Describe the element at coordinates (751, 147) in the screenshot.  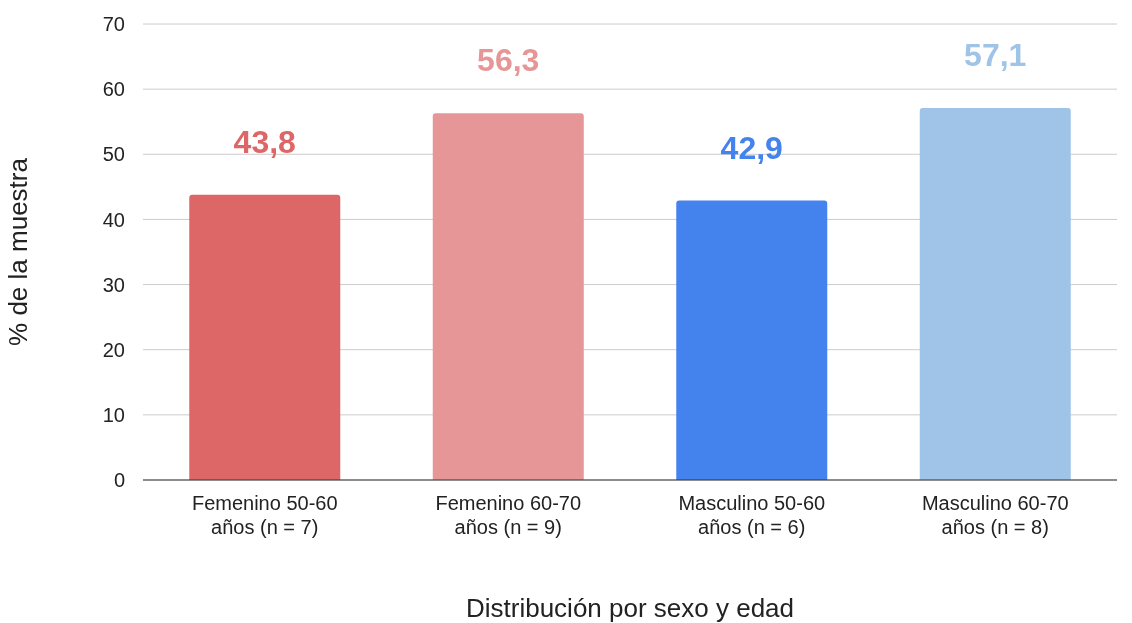
I see `data-label: 42,9` at that location.